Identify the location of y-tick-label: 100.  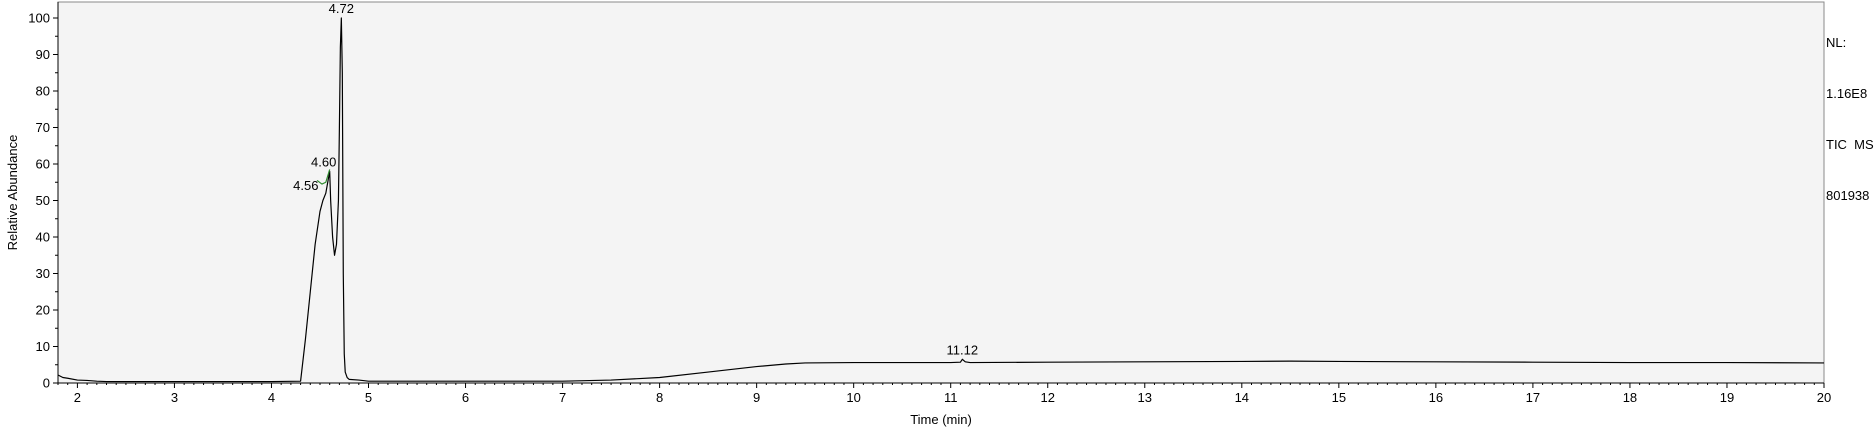
(39, 18).